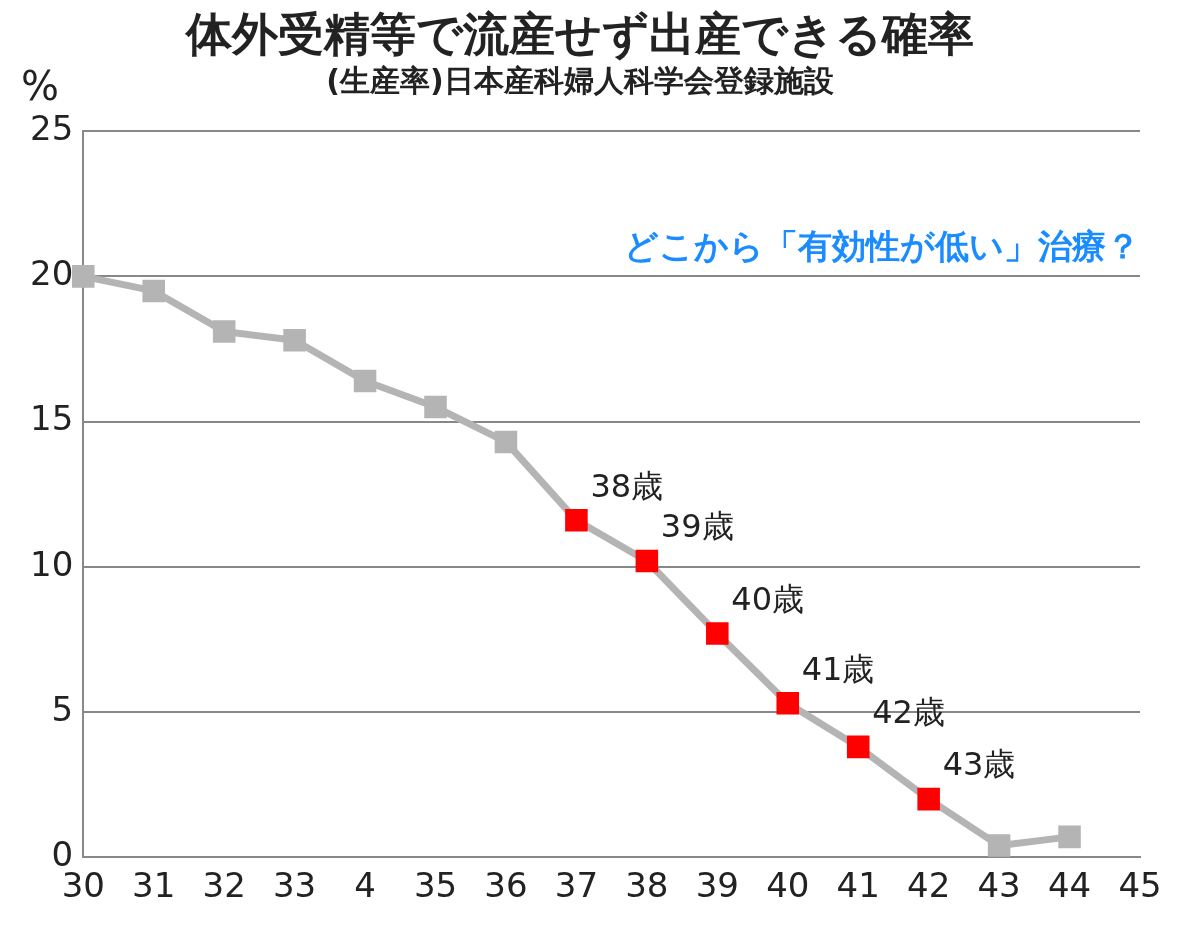 This screenshot has height=952, width=1200. Describe the element at coordinates (647, 885) in the screenshot. I see `x-tick-label: 38` at that location.